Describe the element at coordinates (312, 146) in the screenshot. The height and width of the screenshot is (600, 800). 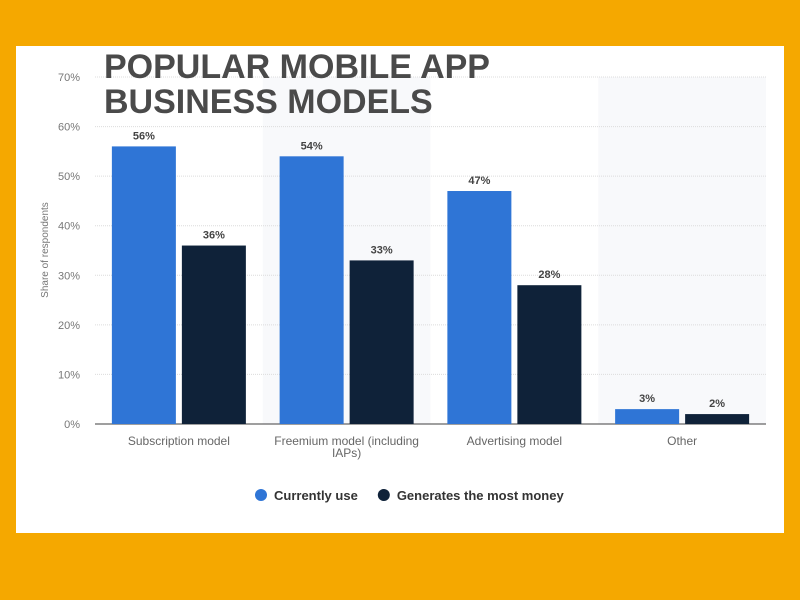
I see `data-label: 54%` at that location.